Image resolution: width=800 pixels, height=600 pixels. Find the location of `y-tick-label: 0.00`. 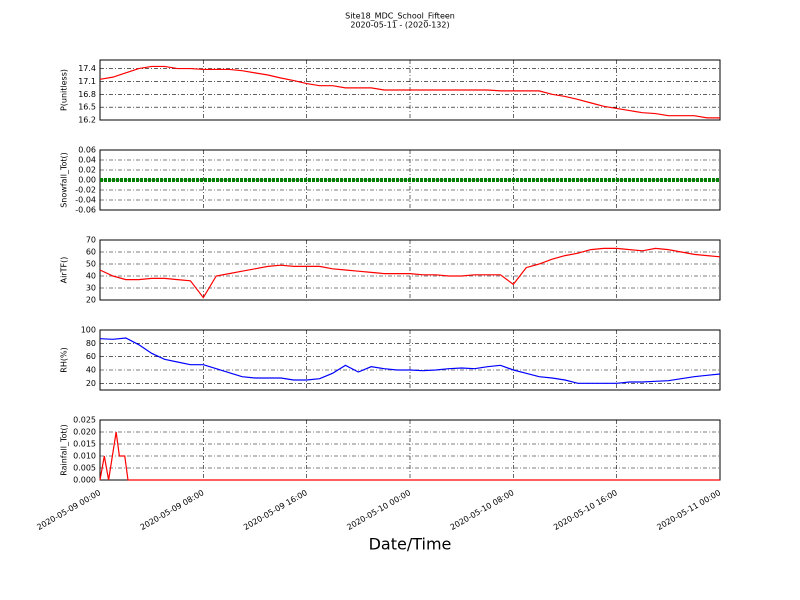

y-tick-label: 0.00 is located at coordinates (87, 180).